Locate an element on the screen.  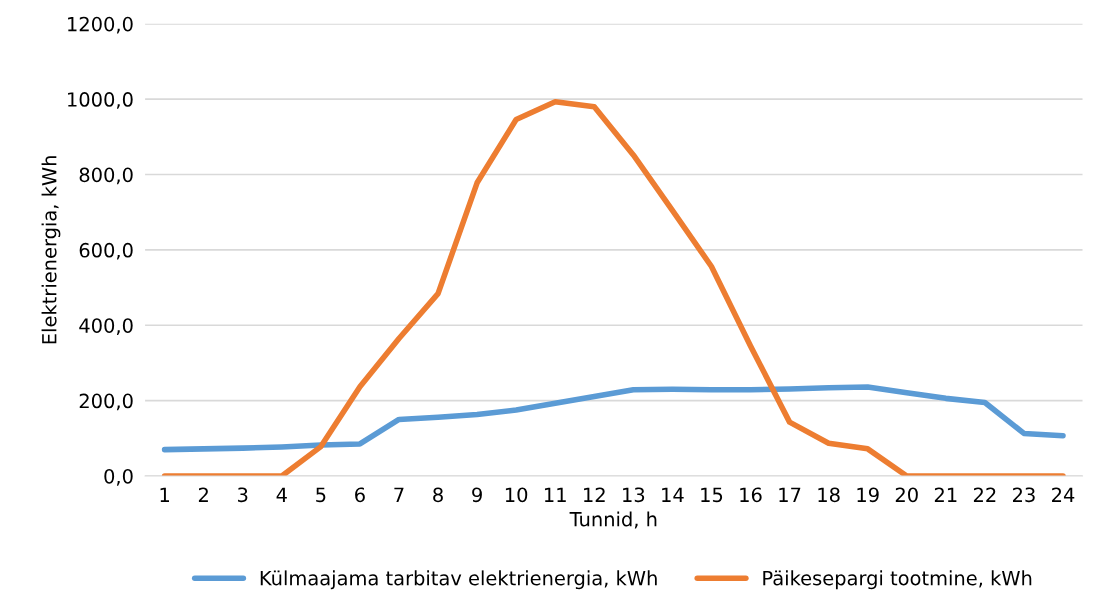
x-tick-label: 24 is located at coordinates (1063, 494).